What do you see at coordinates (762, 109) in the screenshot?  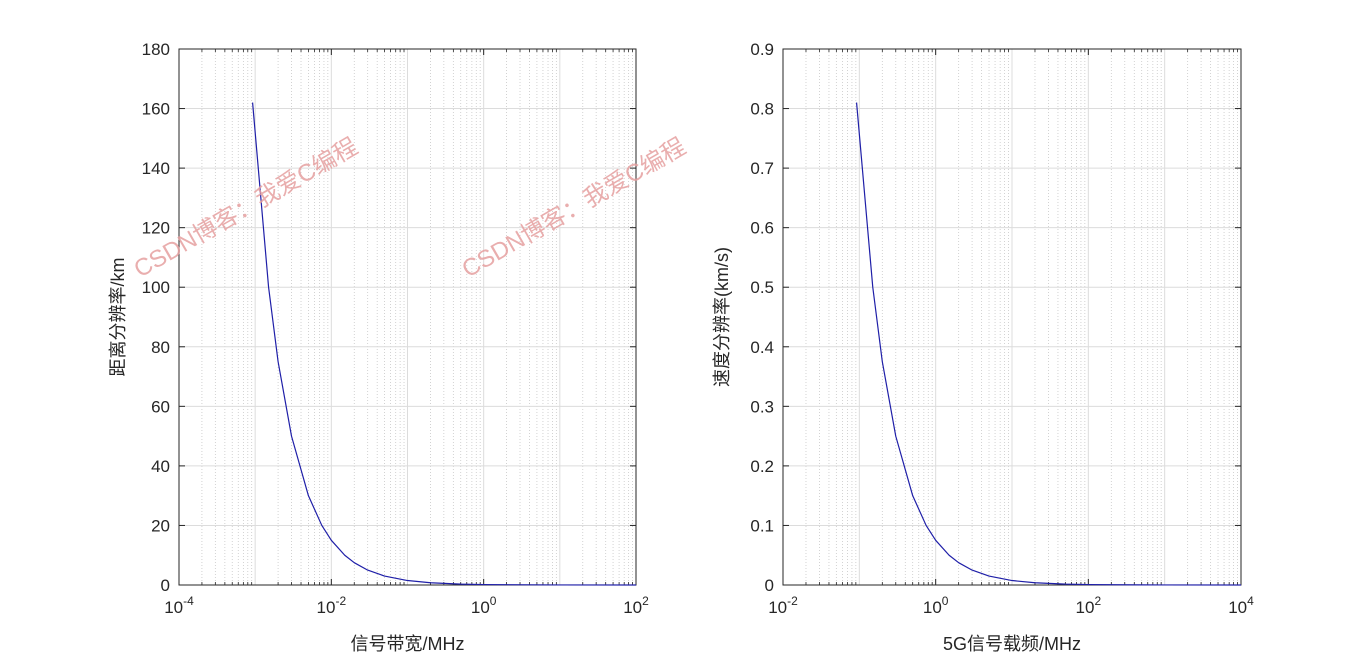 I see `y-tick-label: 0.8` at bounding box center [762, 109].